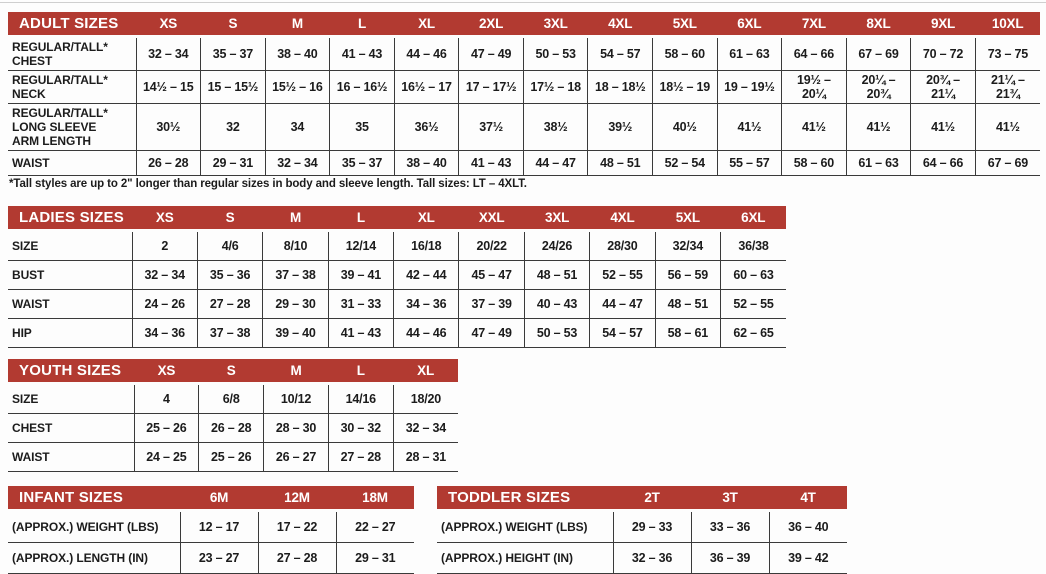  Describe the element at coordinates (72, 25) in the screenshot. I see `adult-table-title: ADULT SIZES` at that location.